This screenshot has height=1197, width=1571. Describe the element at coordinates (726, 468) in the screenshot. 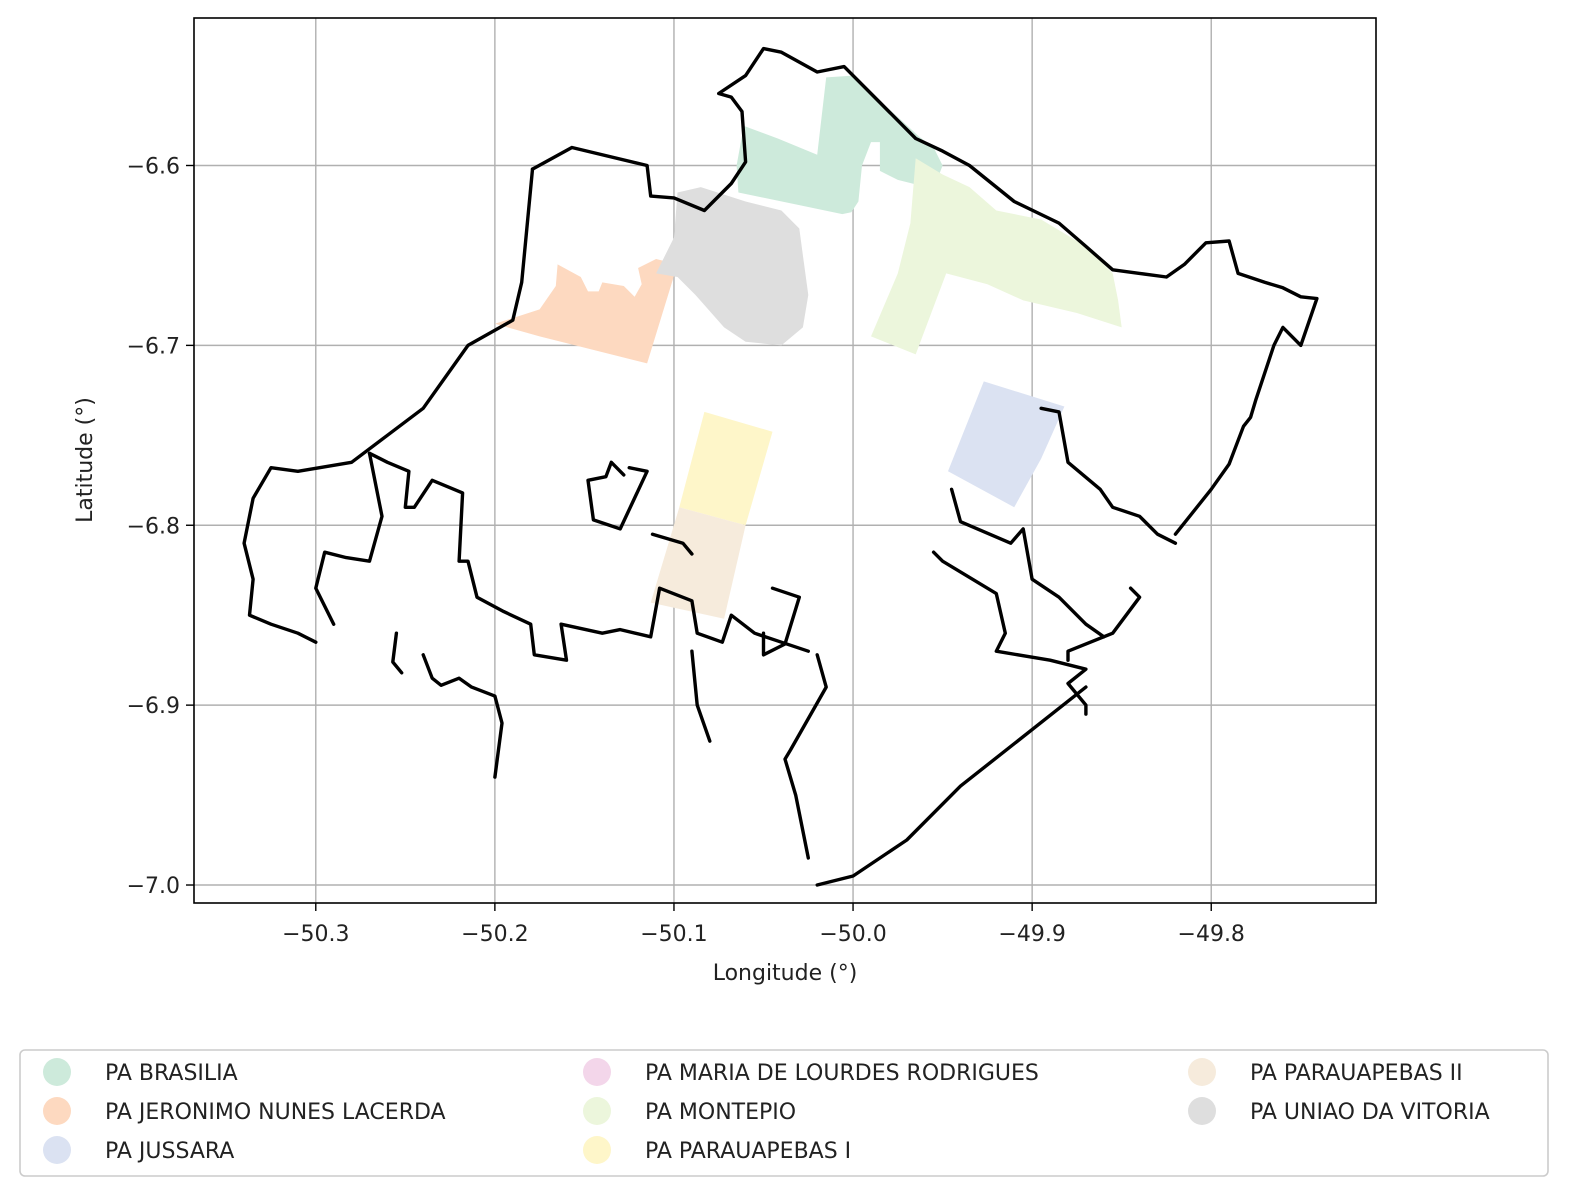

I see `region-pa-parauapebas-i` at that location.